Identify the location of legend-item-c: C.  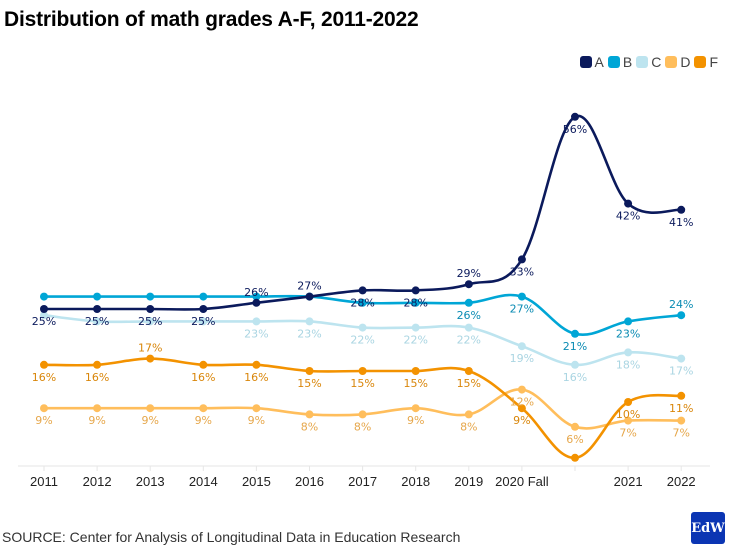
(648, 62).